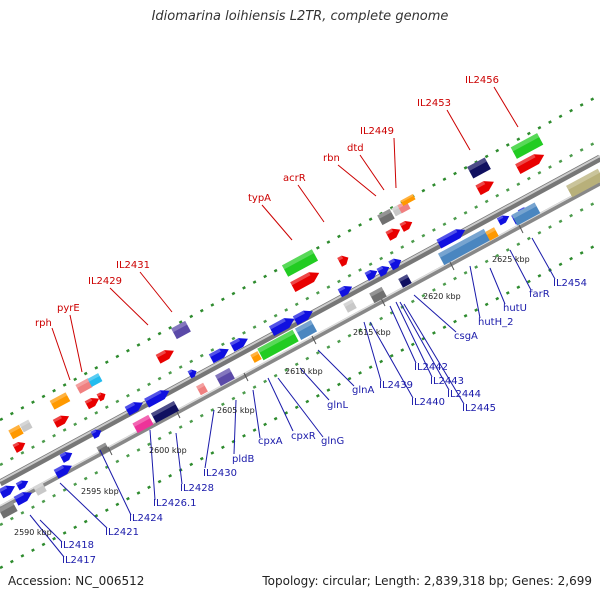 The image size is (600, 600). I want to click on gene-label-IL2421: IL2421, so click(122, 532).